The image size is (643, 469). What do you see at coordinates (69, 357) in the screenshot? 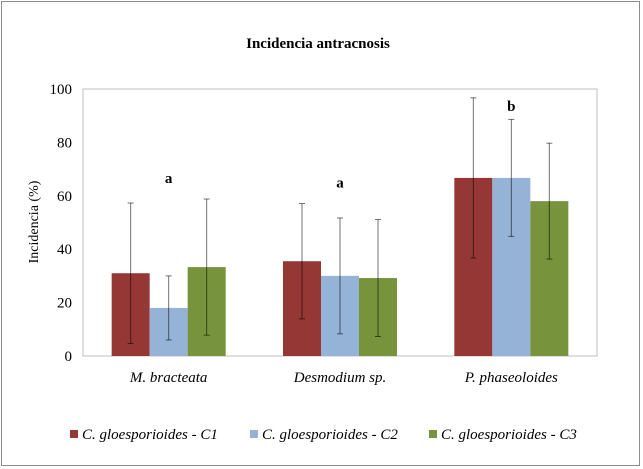
I see `y-tick-label: 0` at bounding box center [69, 357].